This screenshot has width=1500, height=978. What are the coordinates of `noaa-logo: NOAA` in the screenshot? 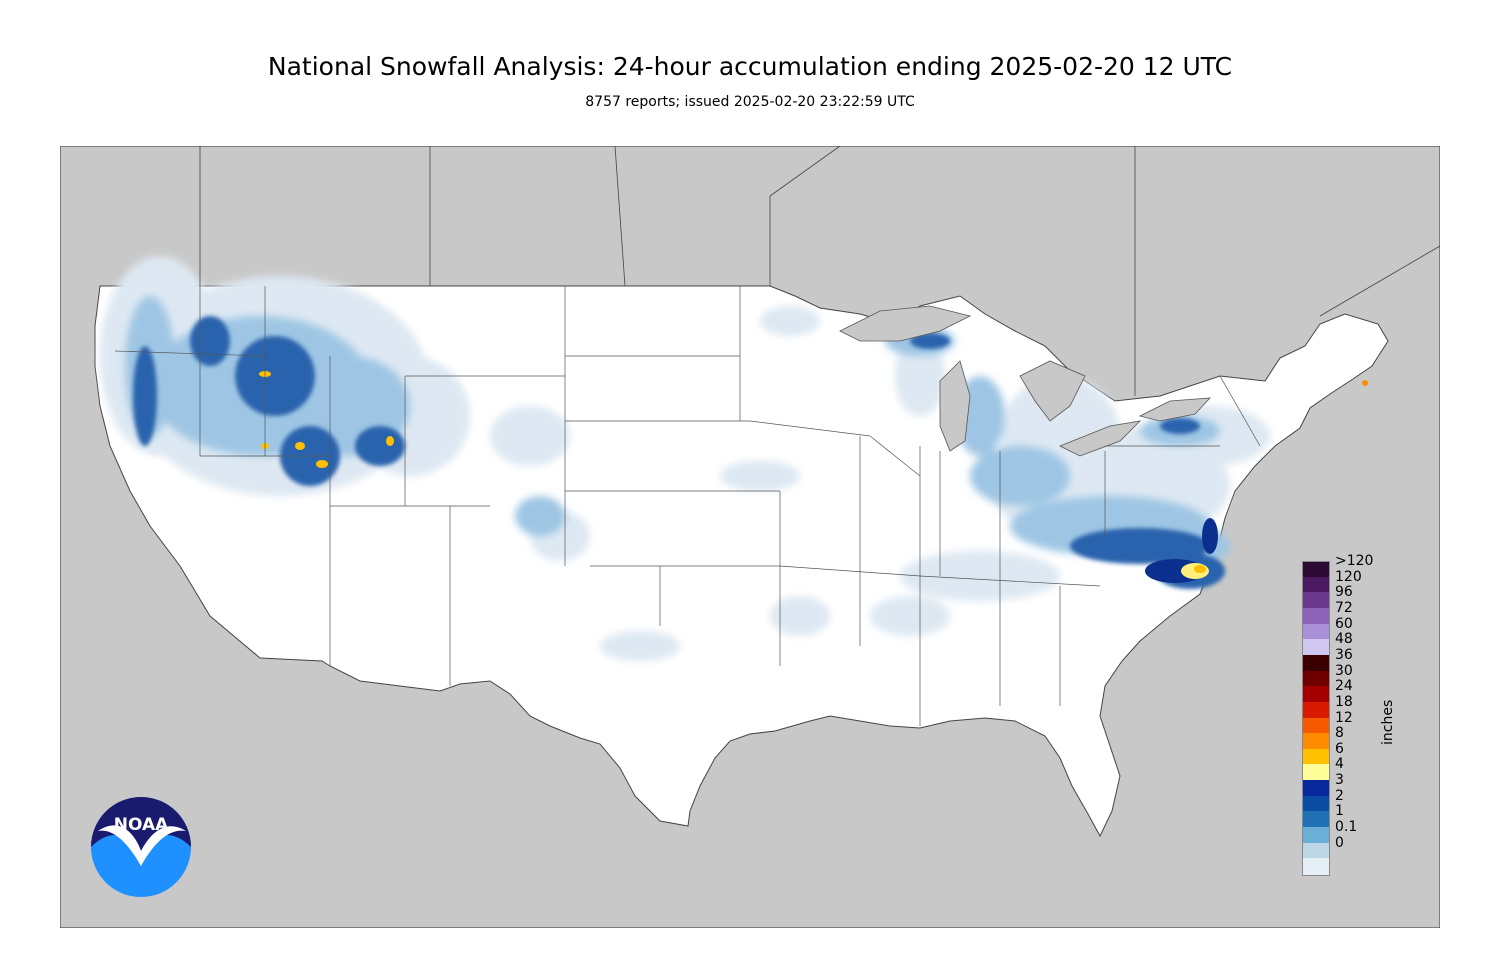 It's located at (141, 847).